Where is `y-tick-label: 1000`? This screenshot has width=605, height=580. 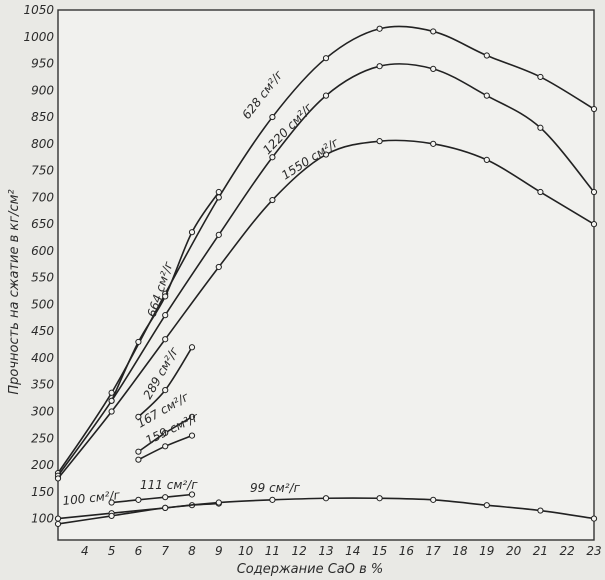
y-tick-label: 1000 is located at coordinates (38, 37).